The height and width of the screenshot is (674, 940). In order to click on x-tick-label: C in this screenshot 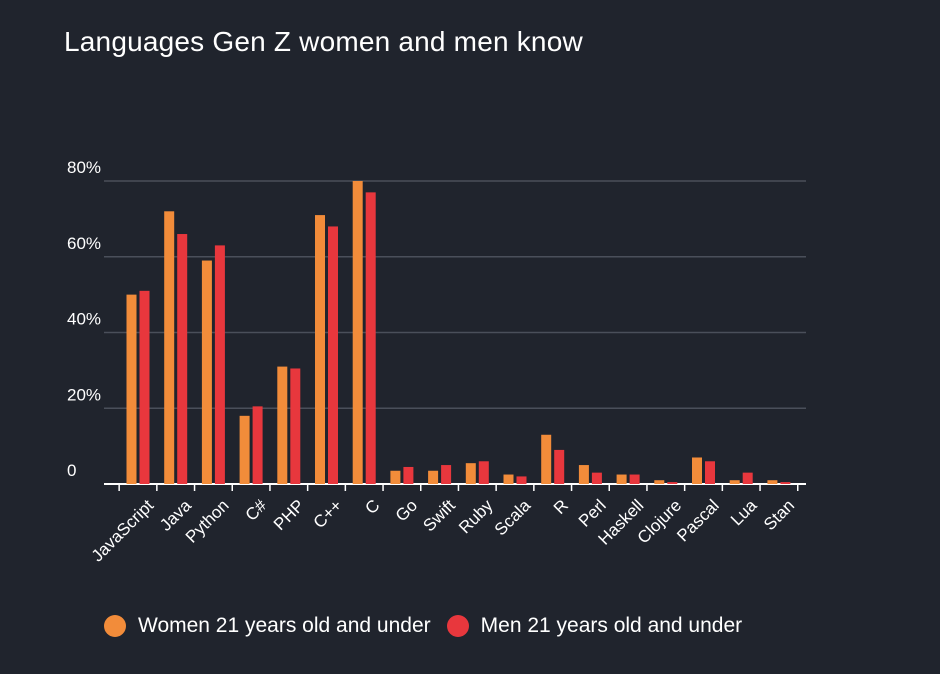, I will do `click(372, 507)`.